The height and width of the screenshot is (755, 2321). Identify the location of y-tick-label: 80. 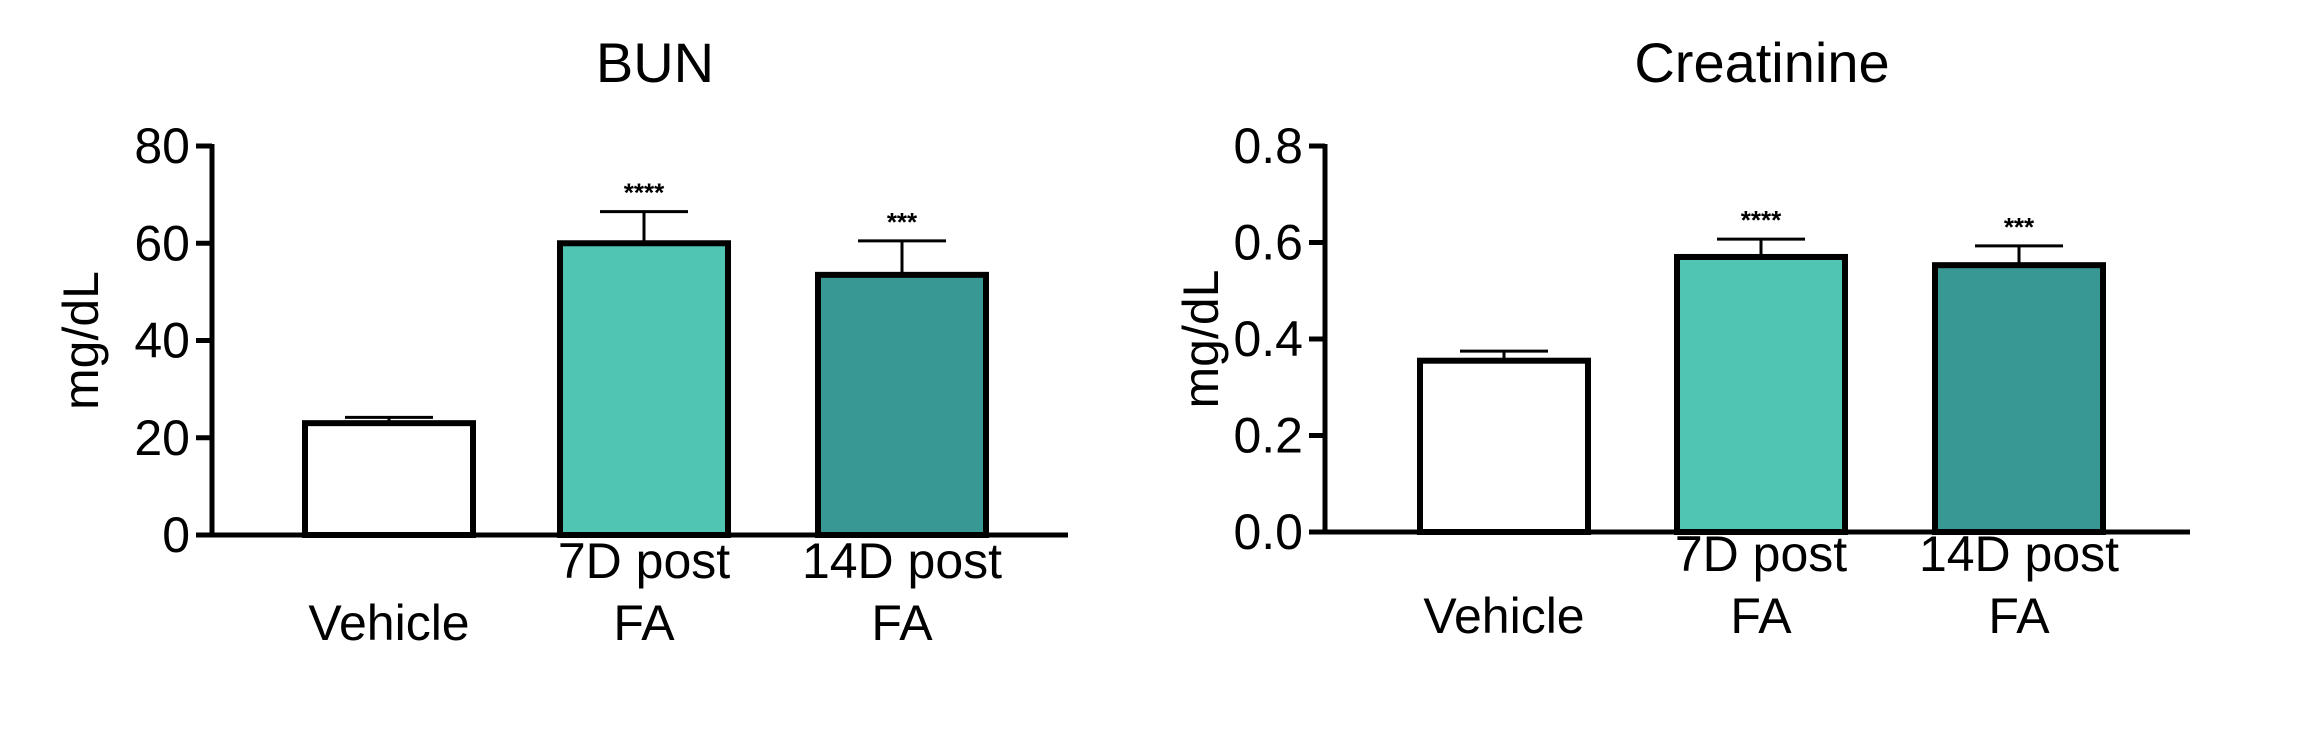
(162, 146).